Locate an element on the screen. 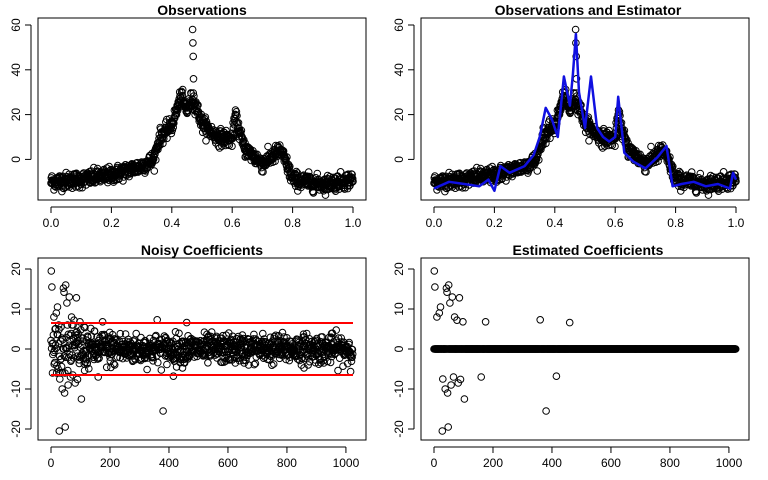 This screenshot has width=768, height=480. y-axis: -20 -10 0 10 20 is located at coordinates (20, 350).